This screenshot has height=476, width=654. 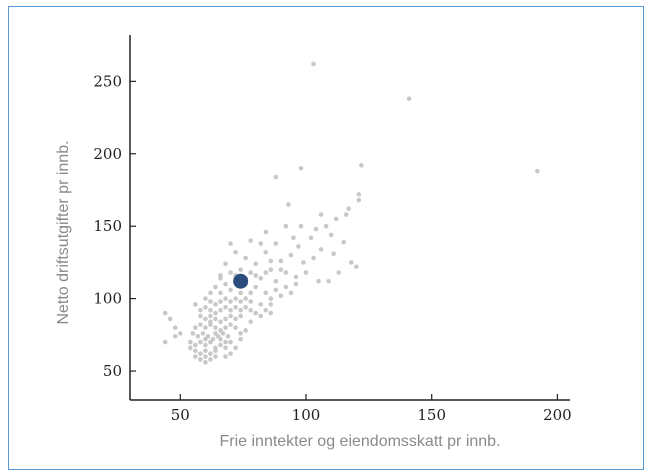 I want to click on x-ticks: 50 100 150 200, so click(x=371, y=409).